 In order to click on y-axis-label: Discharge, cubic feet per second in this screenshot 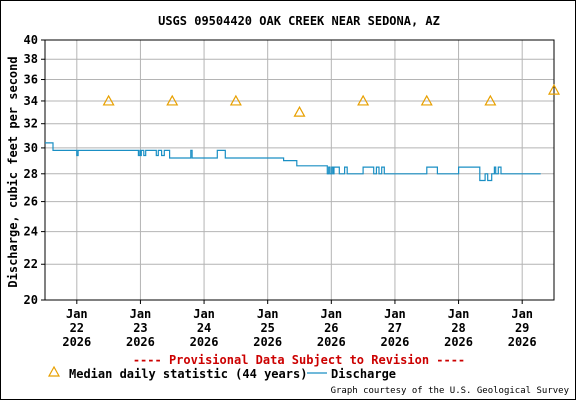, I will do `click(13, 171)`.